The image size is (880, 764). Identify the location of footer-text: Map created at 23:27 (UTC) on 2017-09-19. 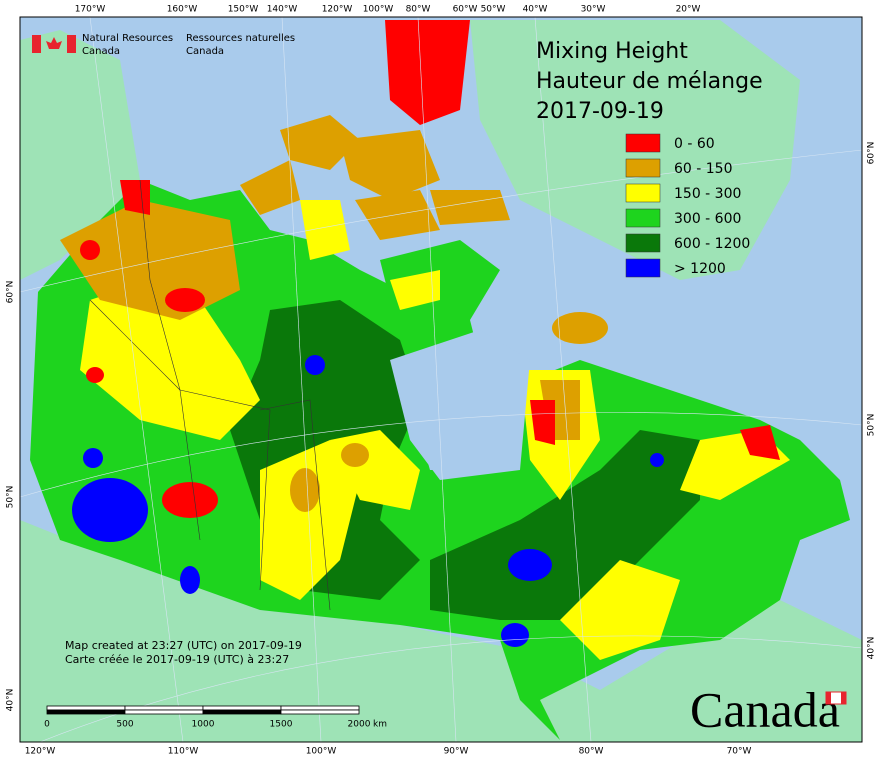
(183, 645).